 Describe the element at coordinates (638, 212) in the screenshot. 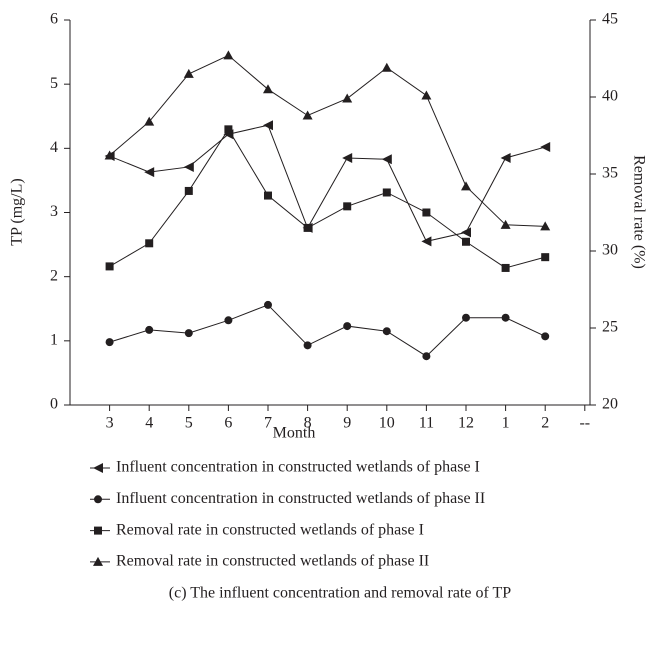

I see `y2-axis-label: Removal rate (%)` at that location.